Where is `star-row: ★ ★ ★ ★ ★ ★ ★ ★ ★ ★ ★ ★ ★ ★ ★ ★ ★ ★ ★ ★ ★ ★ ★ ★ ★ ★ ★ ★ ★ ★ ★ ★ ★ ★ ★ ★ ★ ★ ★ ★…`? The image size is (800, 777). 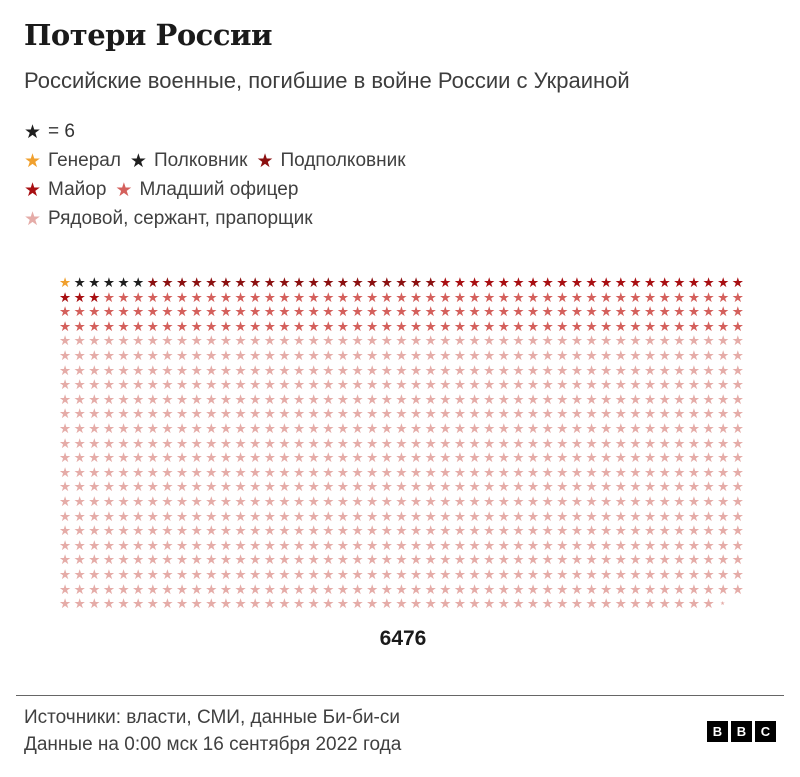
star-row: ★ ★ ★ ★ ★ ★ ★ ★ ★ ★ ★ ★ ★ ★ ★ ★ ★ ★ ★ ★ ★ ★ ★ ★ ★ ★ ★ ★ ★ ★ ★ ★ ★ ★ ★ ★ ★ ★ ★ ★… is located at coordinates (417, 487).